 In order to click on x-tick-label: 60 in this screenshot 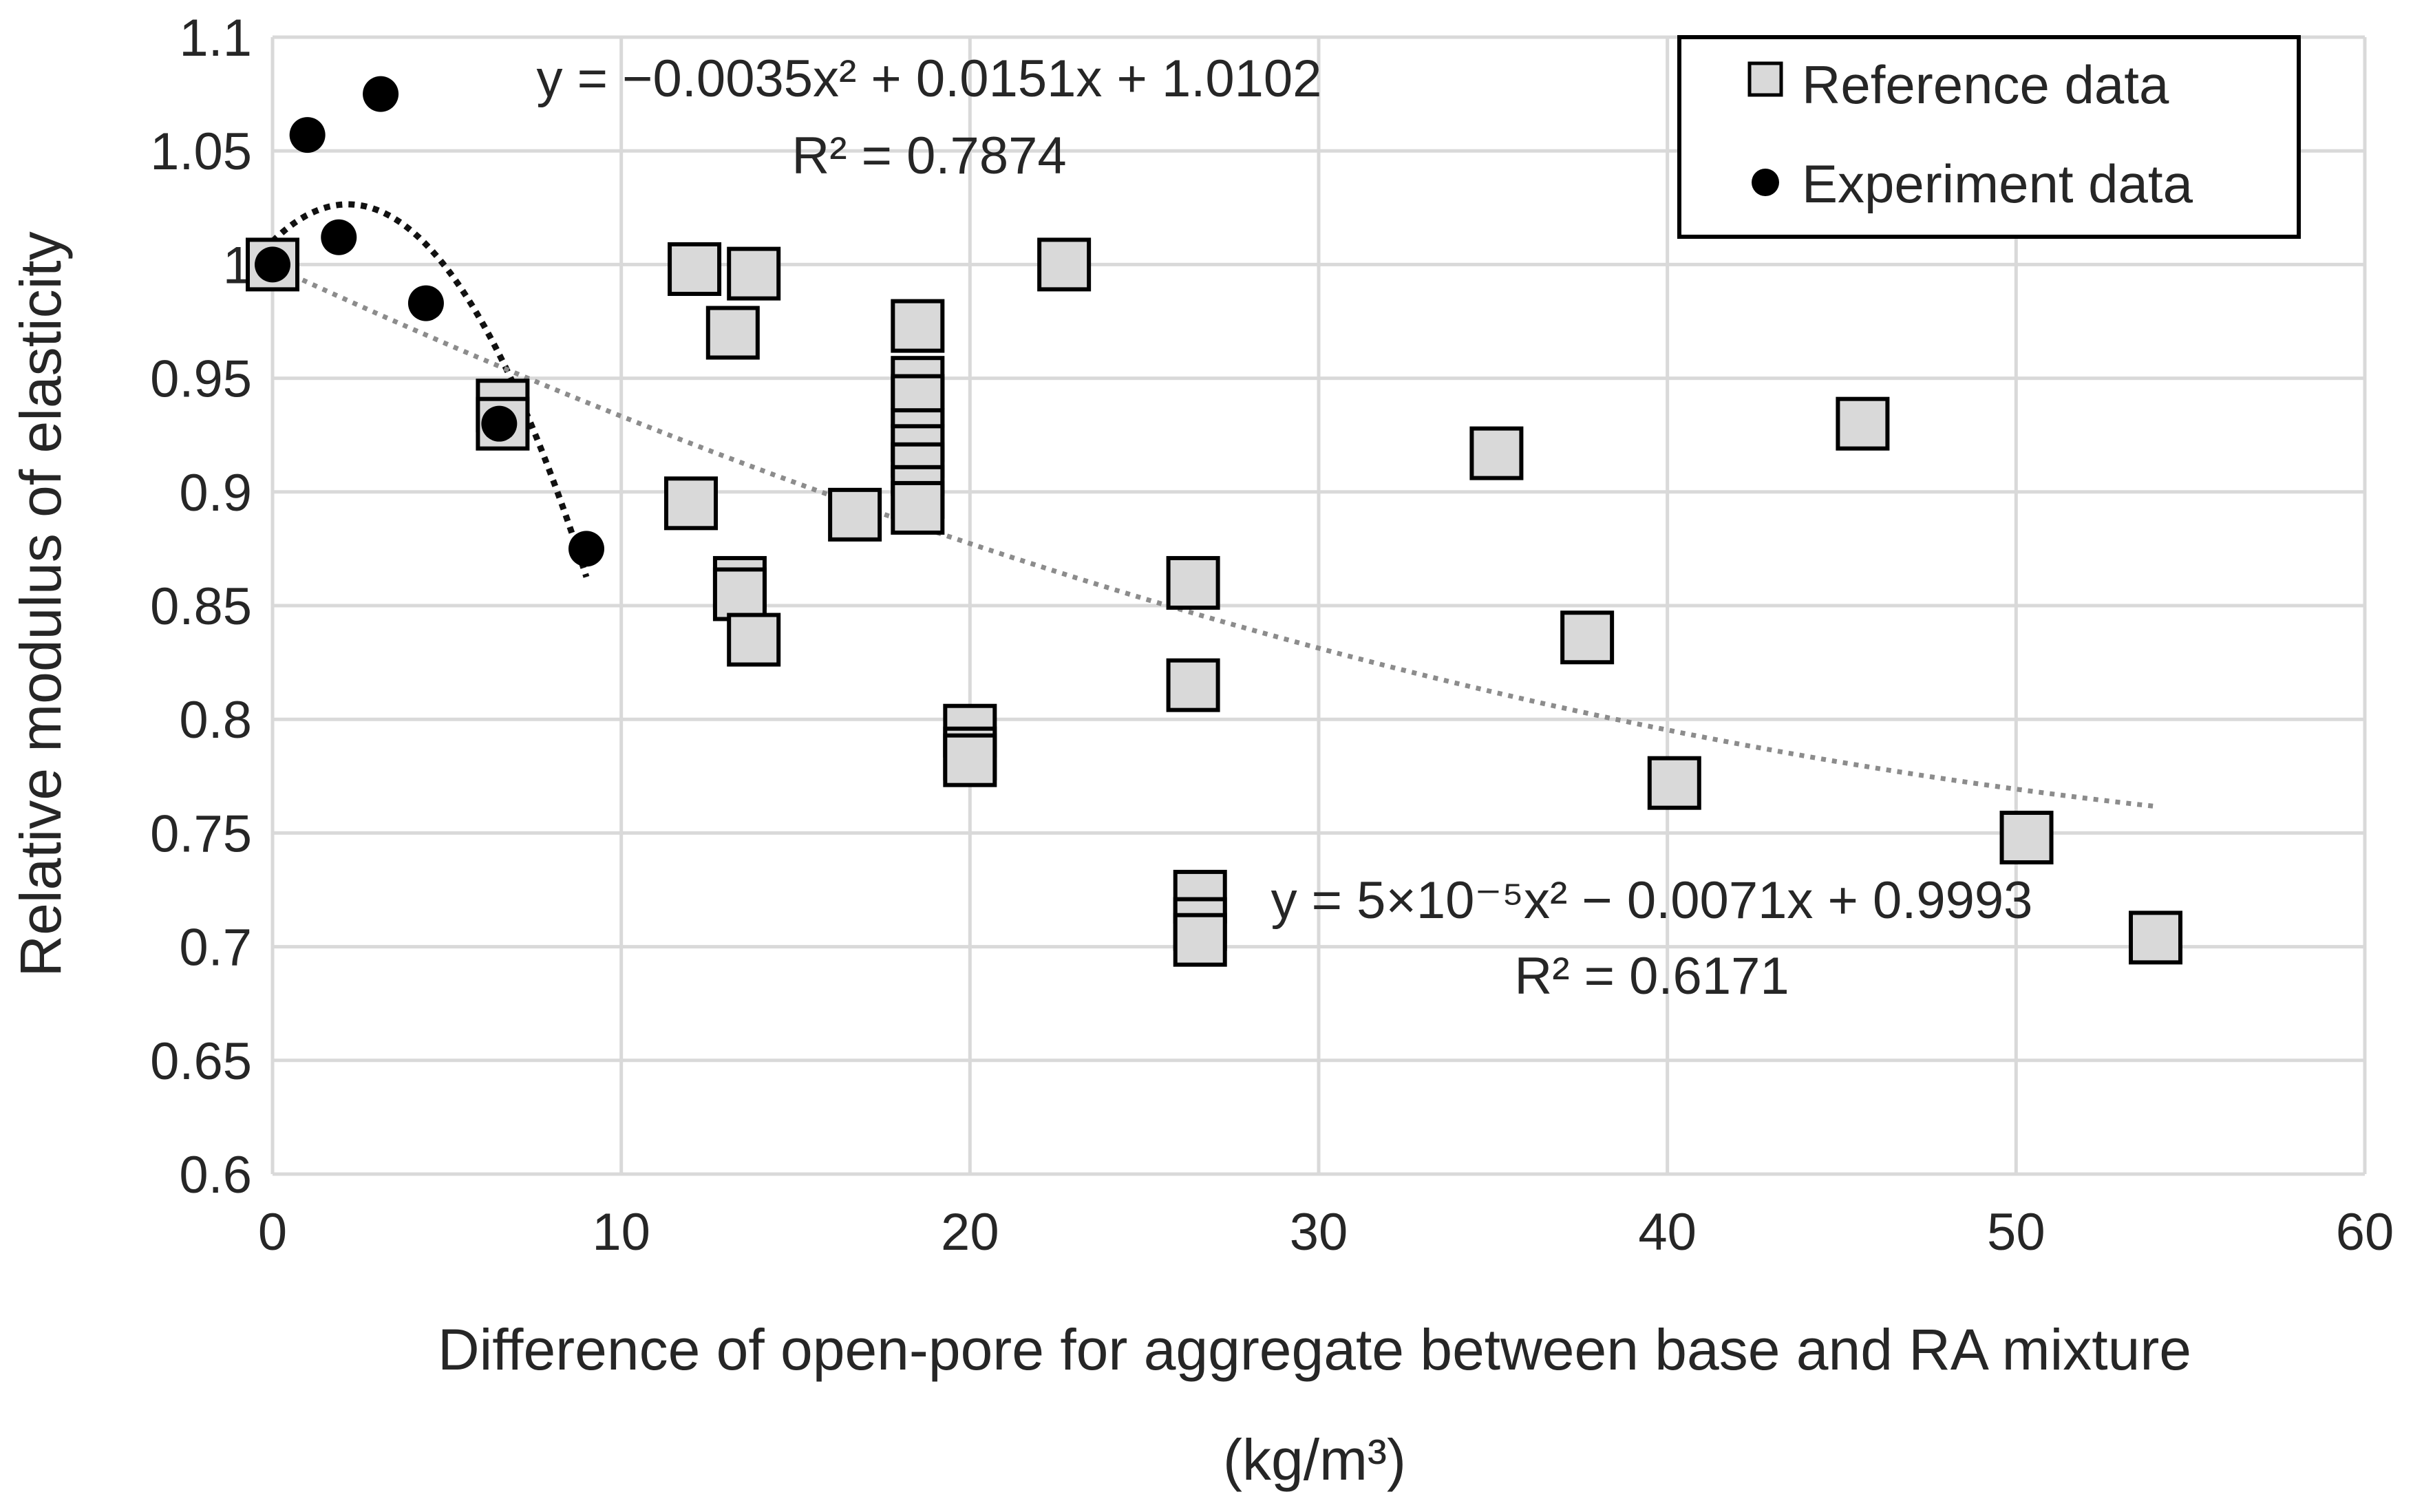, I will do `click(2365, 1232)`.